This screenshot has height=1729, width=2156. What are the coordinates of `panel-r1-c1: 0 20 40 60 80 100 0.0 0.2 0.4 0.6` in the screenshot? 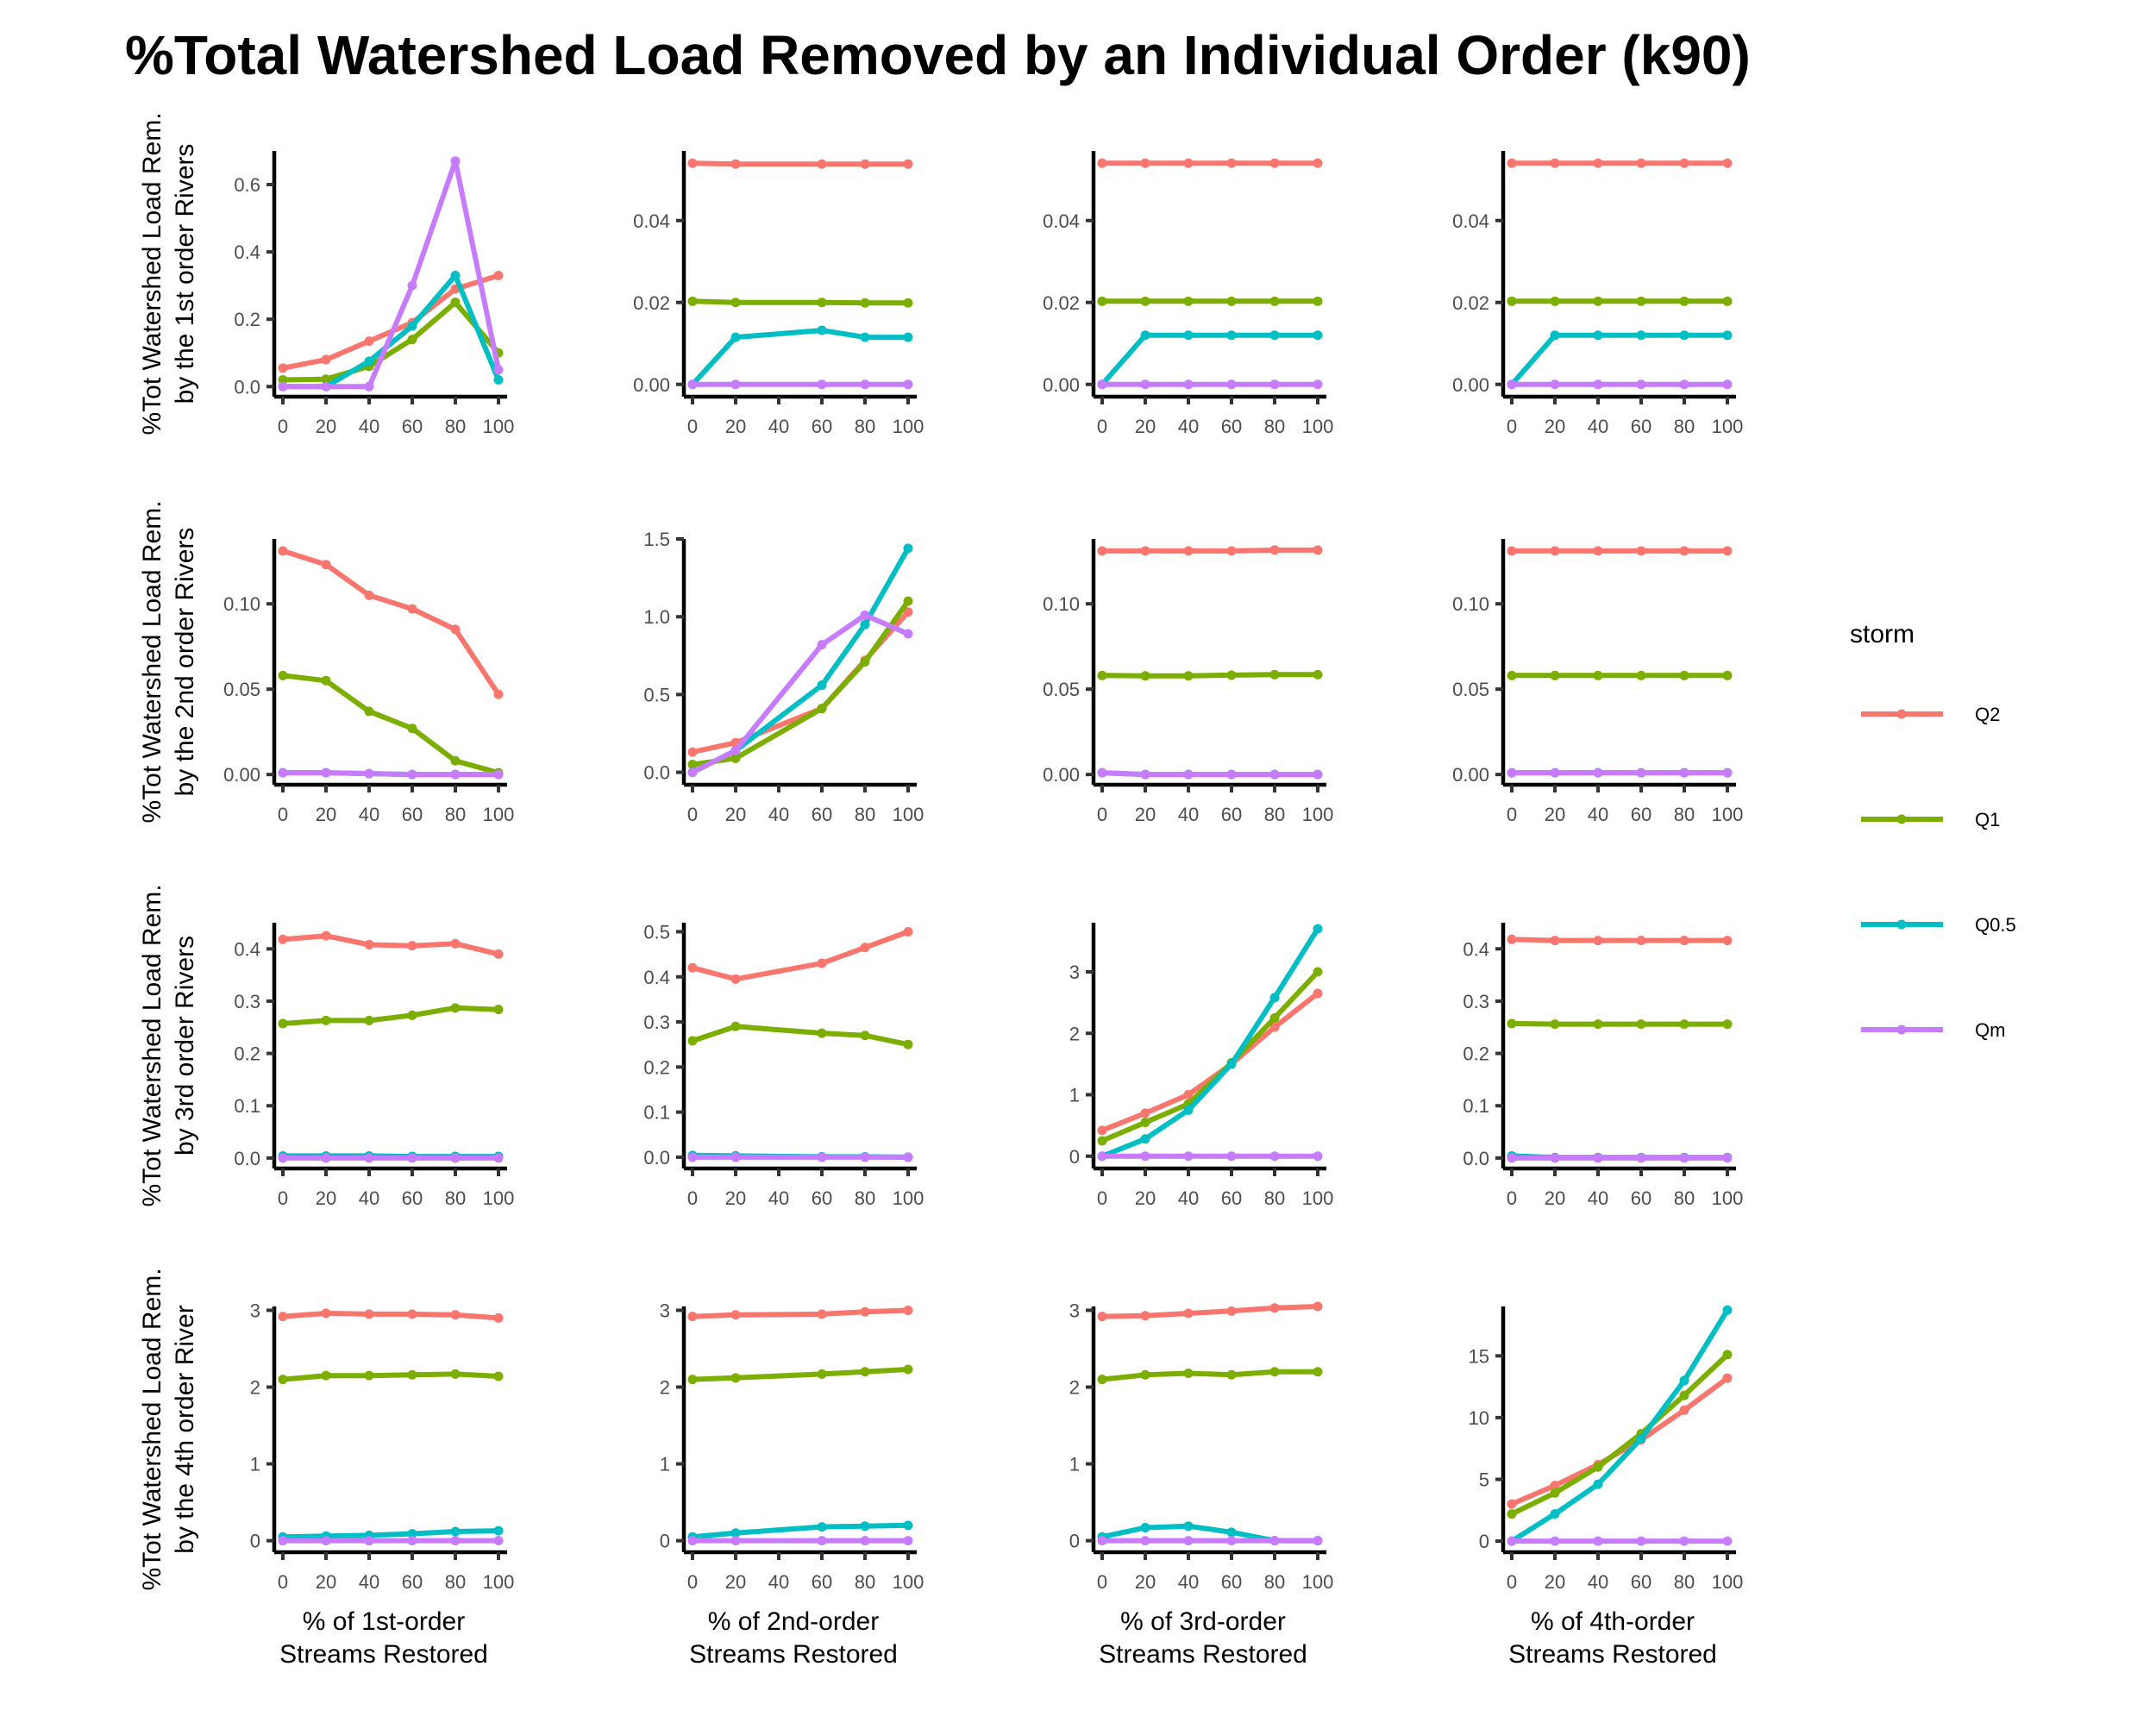 It's located at (374, 294).